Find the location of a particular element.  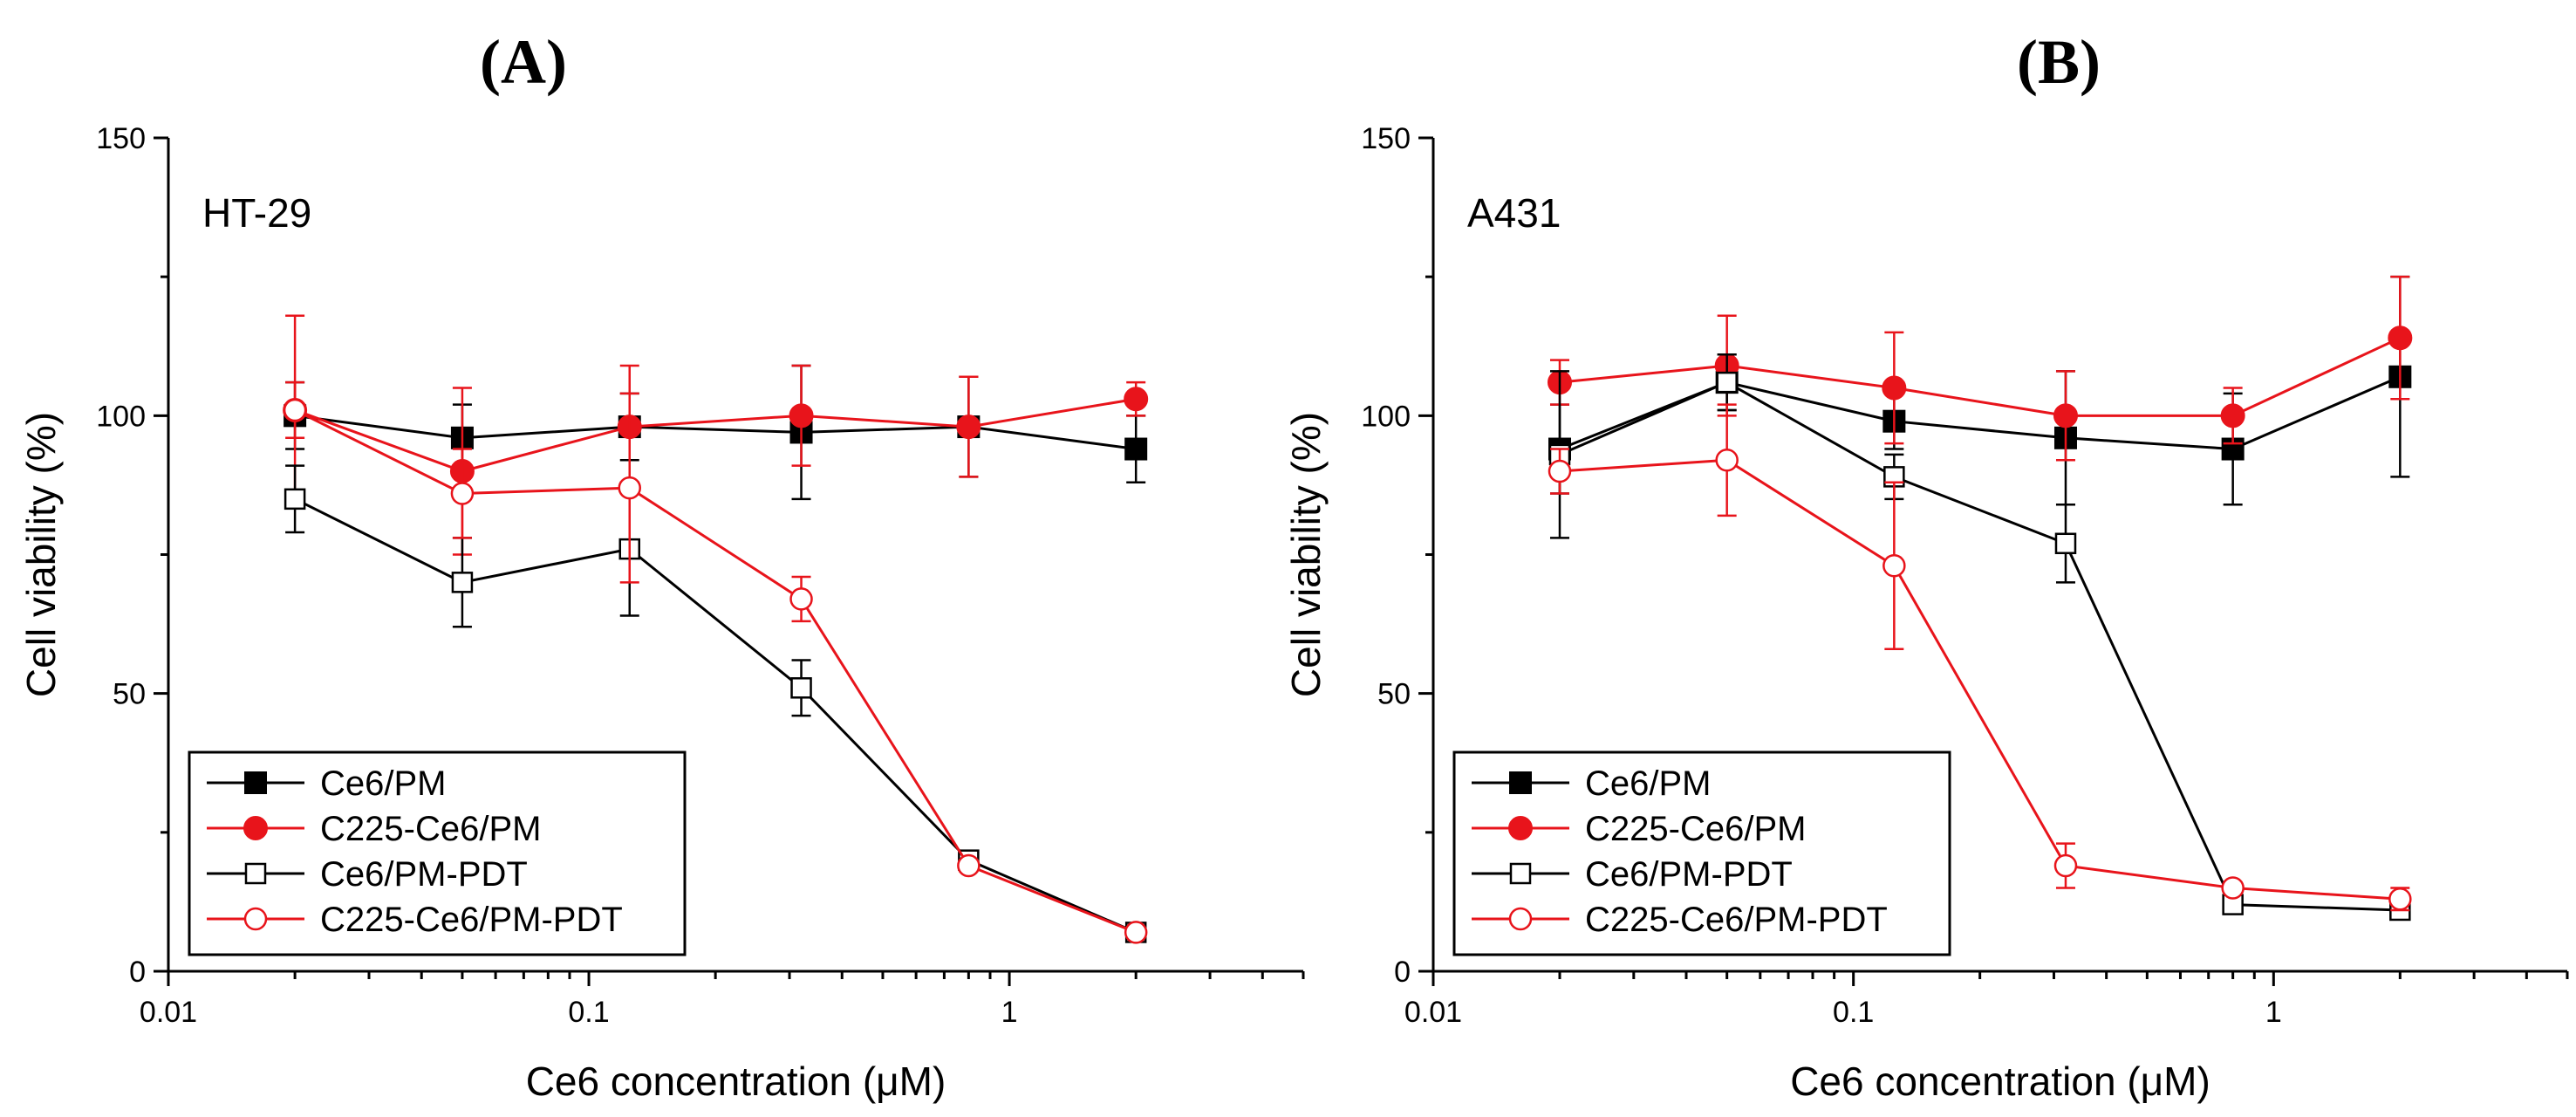

panel-title: (A) is located at coordinates (523, 62).